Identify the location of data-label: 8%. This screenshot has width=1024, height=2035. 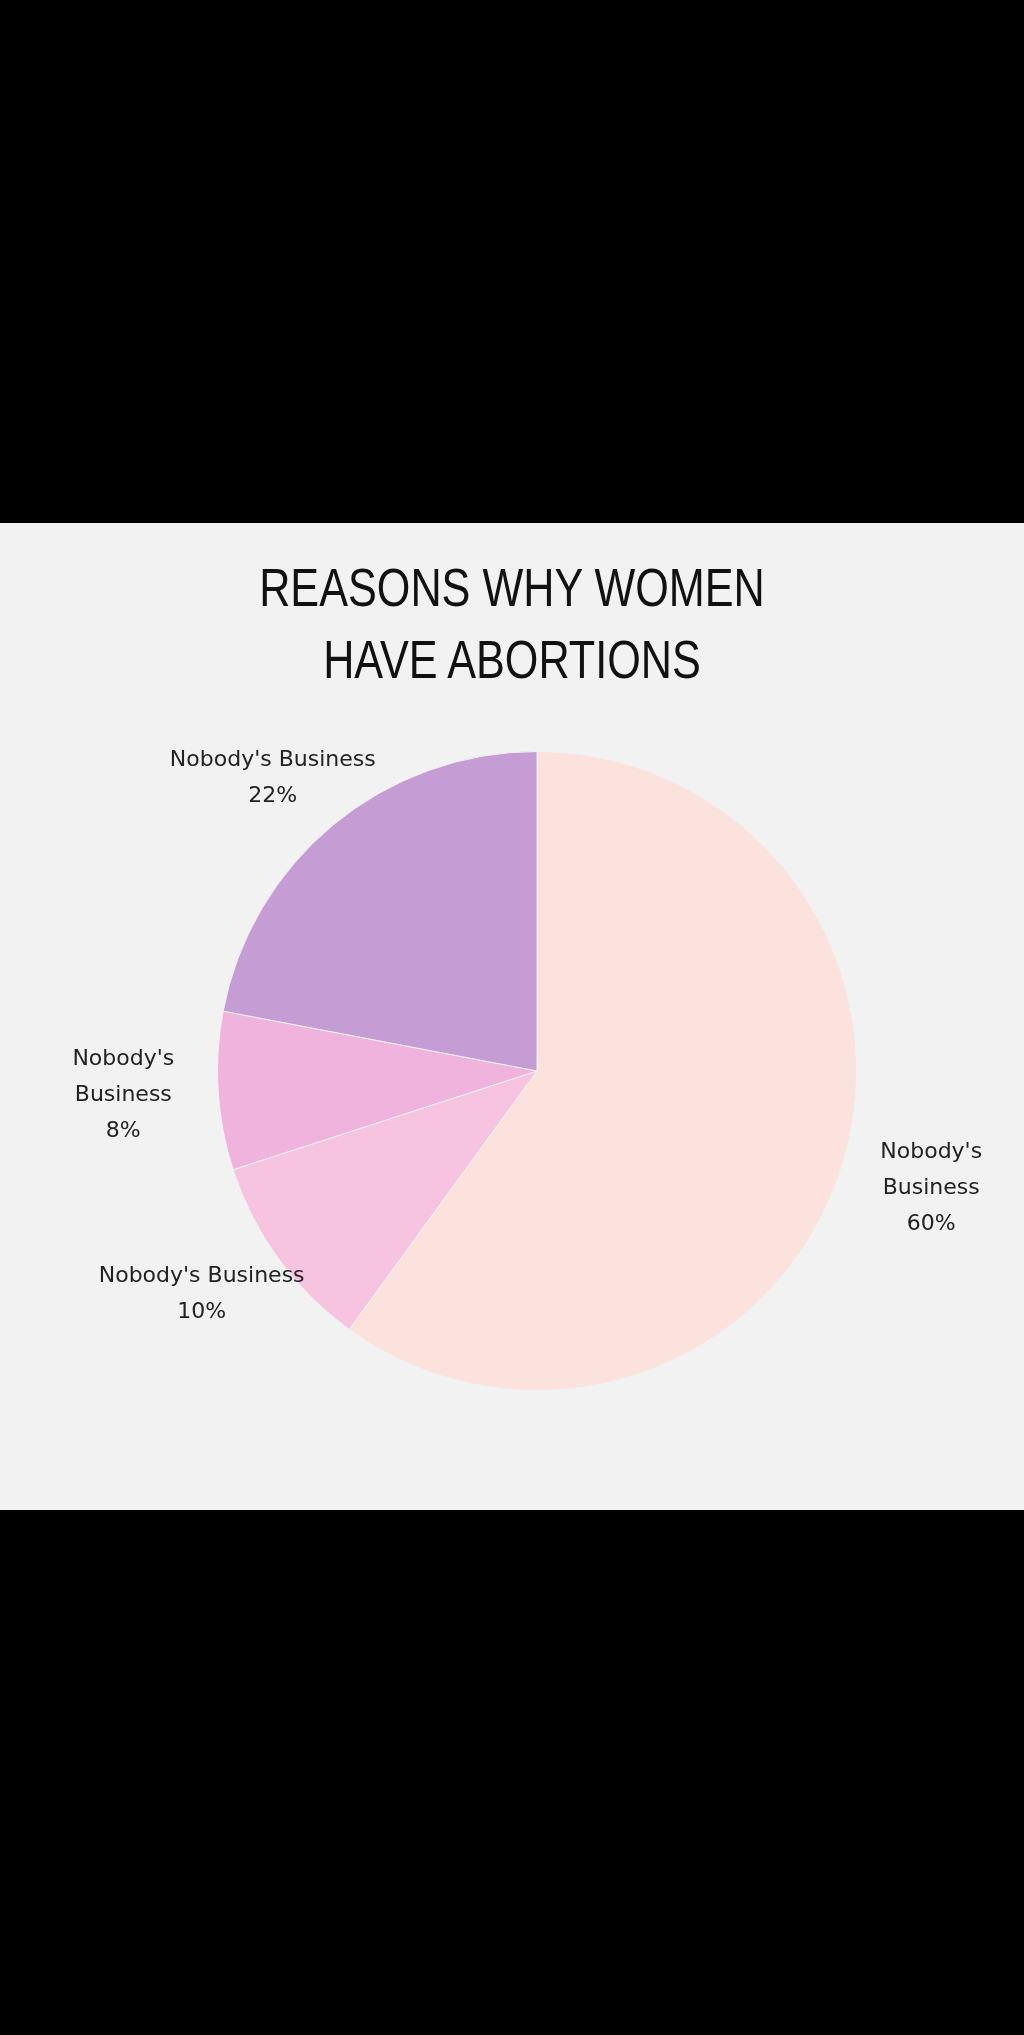
(123, 1129).